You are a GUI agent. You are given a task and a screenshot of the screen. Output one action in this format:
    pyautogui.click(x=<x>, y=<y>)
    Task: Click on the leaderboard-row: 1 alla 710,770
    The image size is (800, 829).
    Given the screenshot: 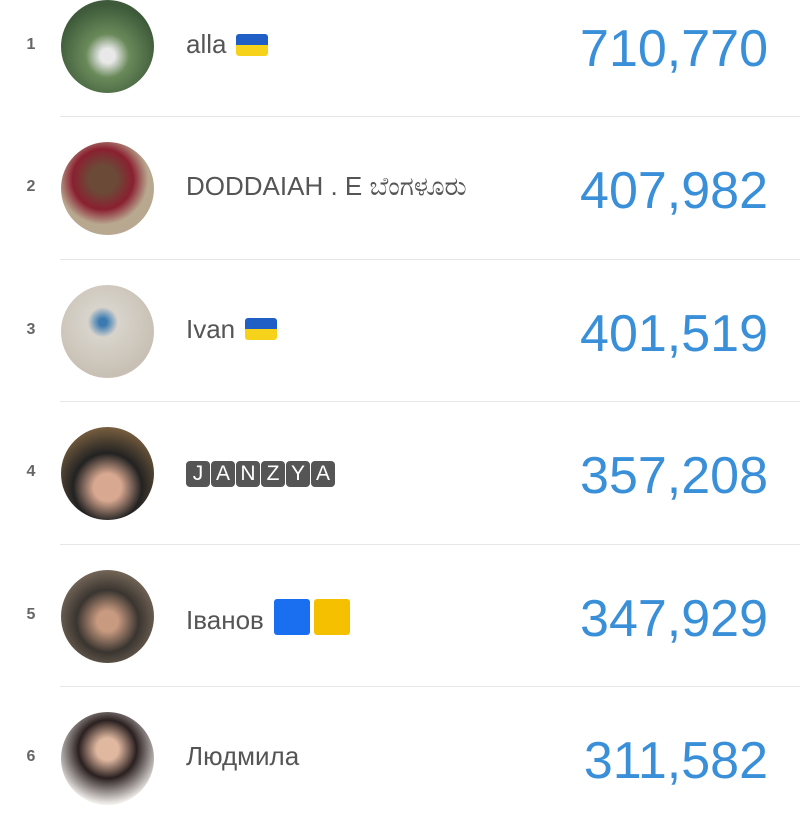 What is the action you would take?
    pyautogui.click(x=400, y=59)
    